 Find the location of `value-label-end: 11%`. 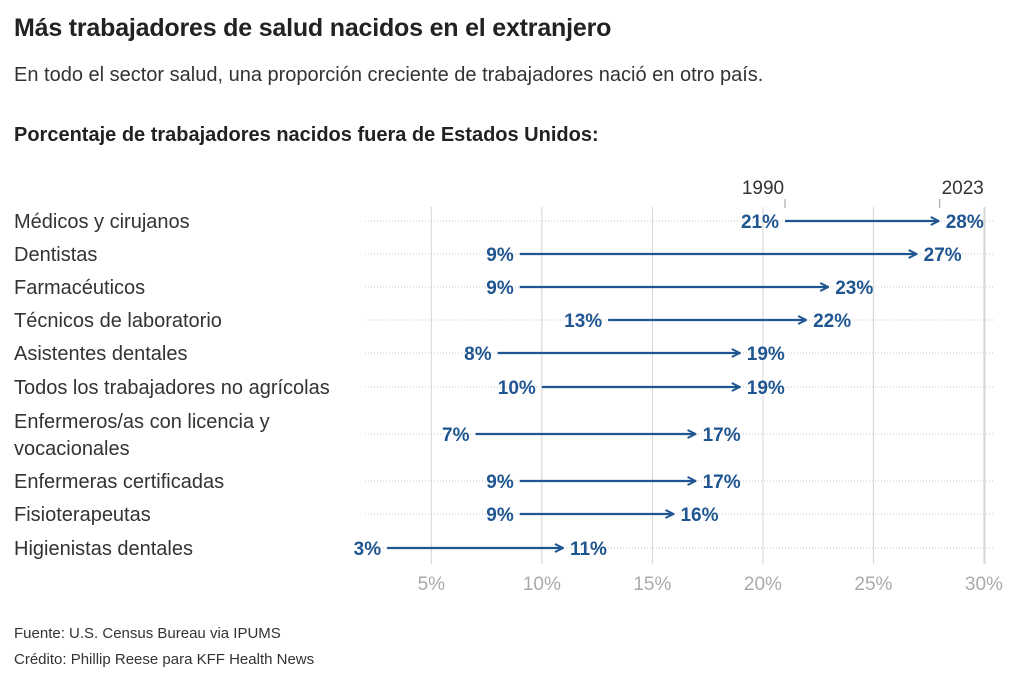

value-label-end: 11% is located at coordinates (588, 549).